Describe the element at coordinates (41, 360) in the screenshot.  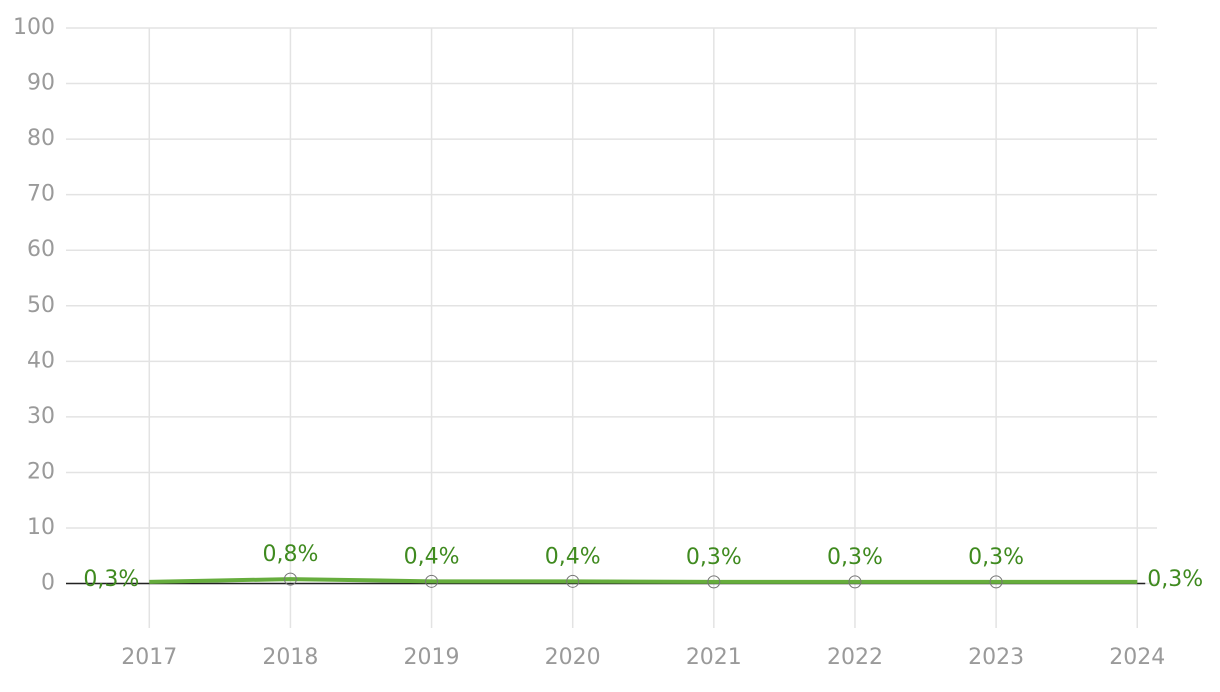
I see `y-tick-label: 40` at that location.